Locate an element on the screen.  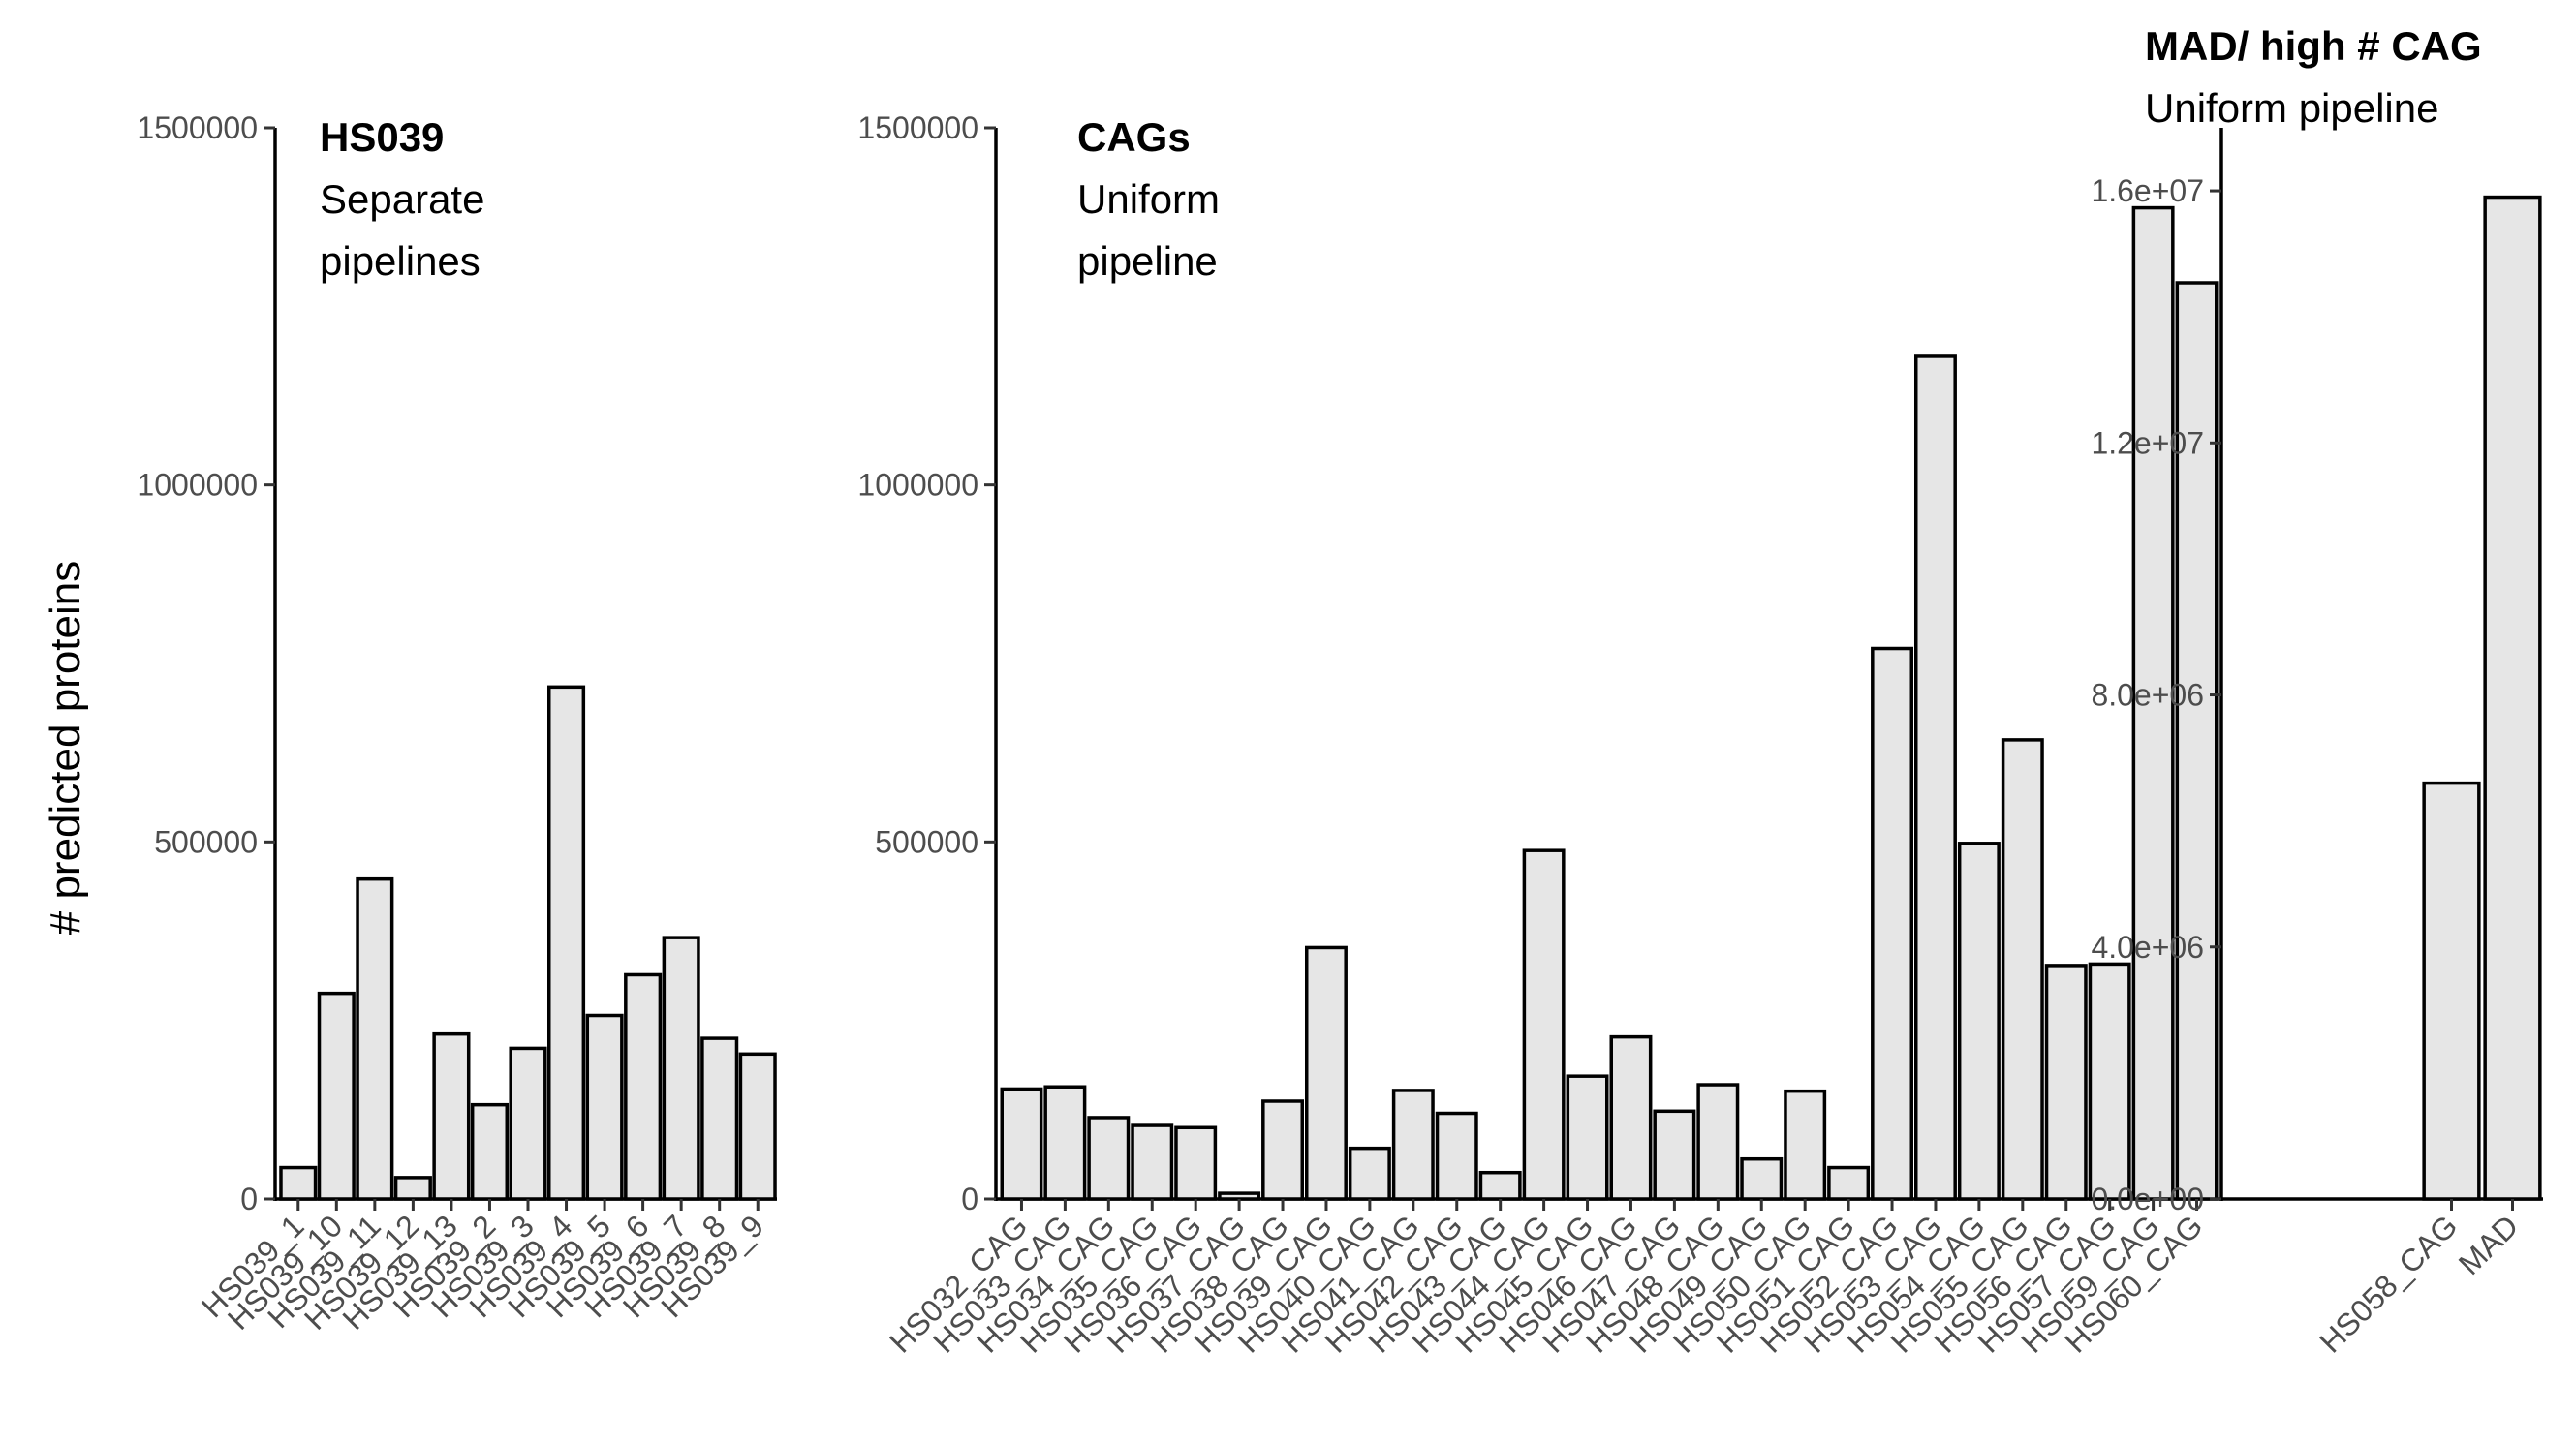
panel-title: CAGs is located at coordinates (1134, 137).